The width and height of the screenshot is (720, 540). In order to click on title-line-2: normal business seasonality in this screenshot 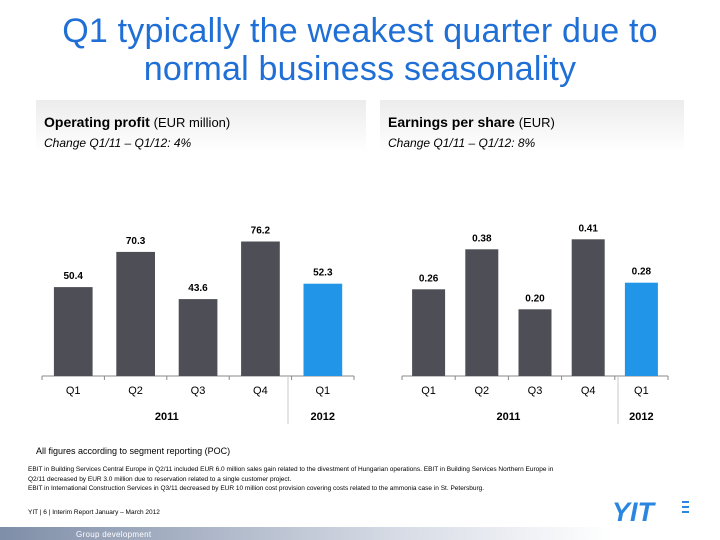, I will do `click(360, 69)`.